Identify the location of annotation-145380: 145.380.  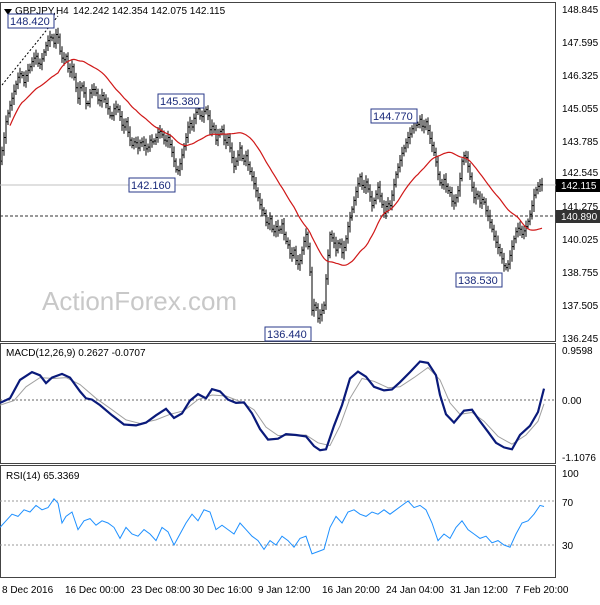
(181, 101).